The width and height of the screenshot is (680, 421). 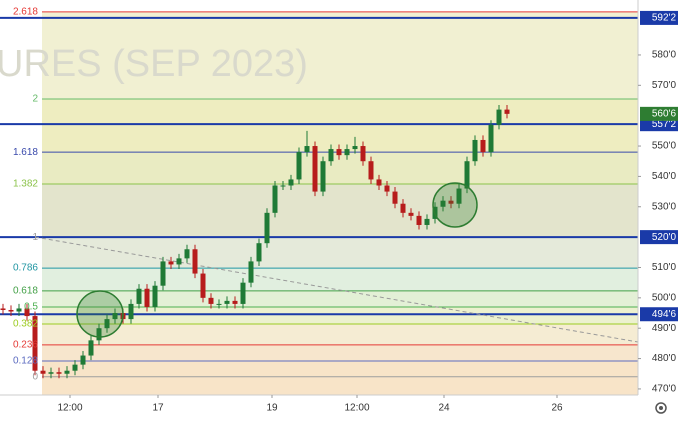 What do you see at coordinates (664, 146) in the screenshot?
I see `y-tick-label: 550'0` at bounding box center [664, 146].